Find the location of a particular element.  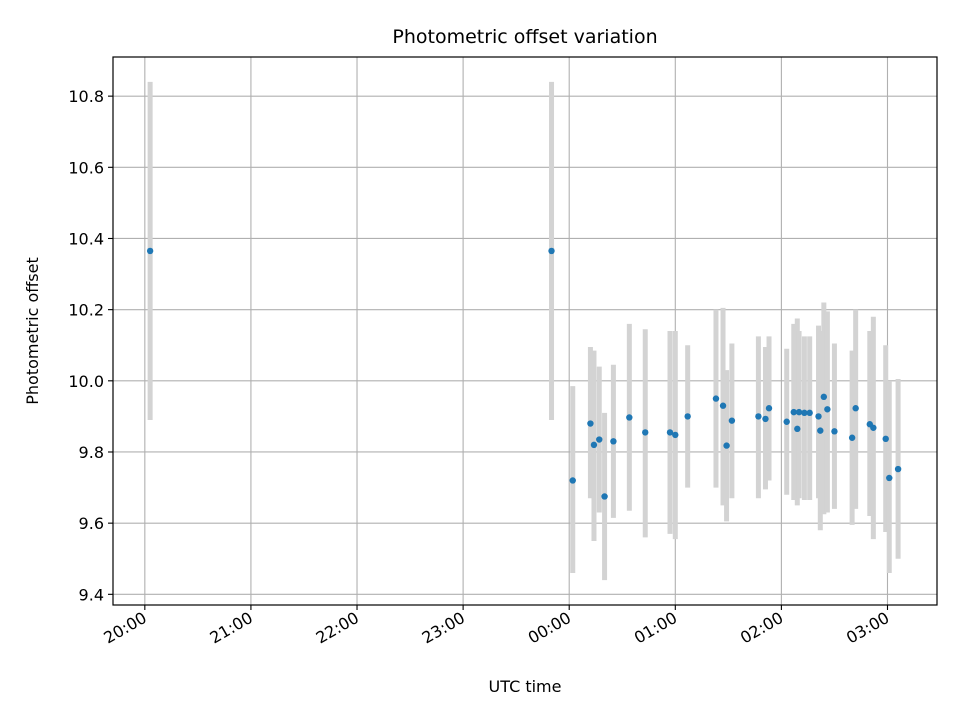

y-tick-label: 10.2 is located at coordinates (86, 310).